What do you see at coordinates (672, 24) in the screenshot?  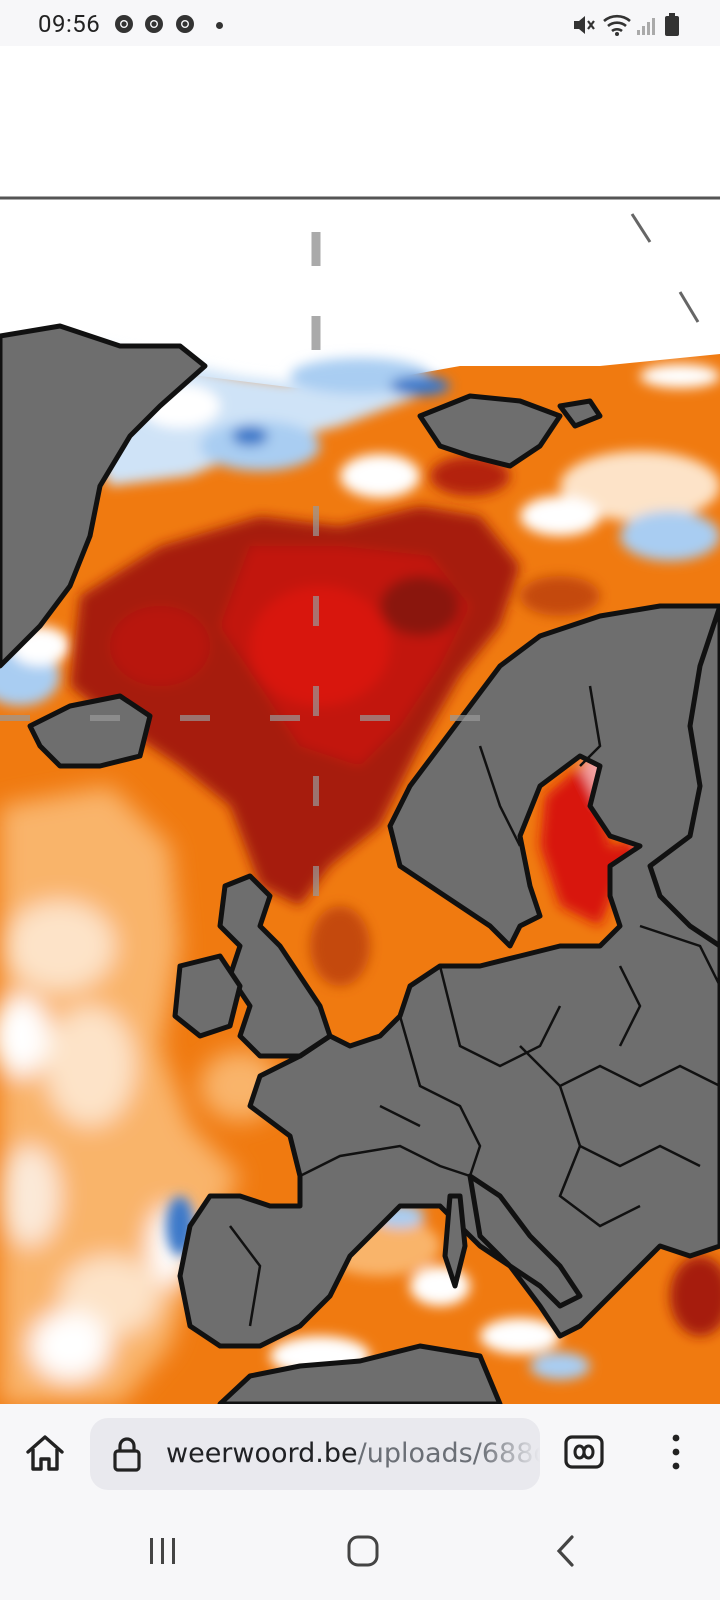 I see `battery-icon` at bounding box center [672, 24].